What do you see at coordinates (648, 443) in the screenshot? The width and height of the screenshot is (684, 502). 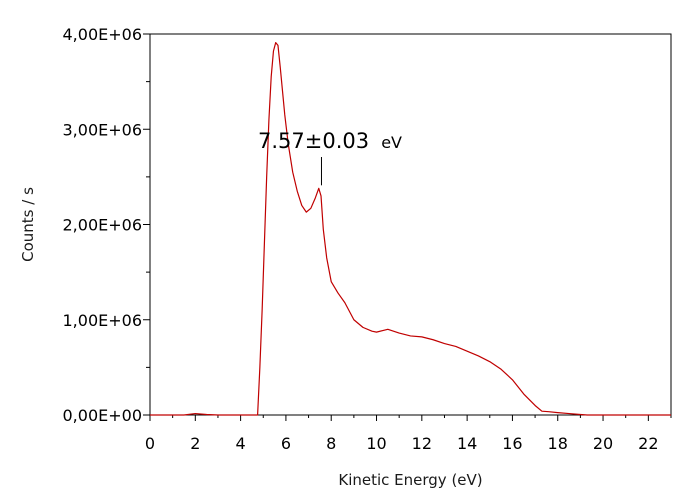 I see `x-tick-label: 22` at bounding box center [648, 443].